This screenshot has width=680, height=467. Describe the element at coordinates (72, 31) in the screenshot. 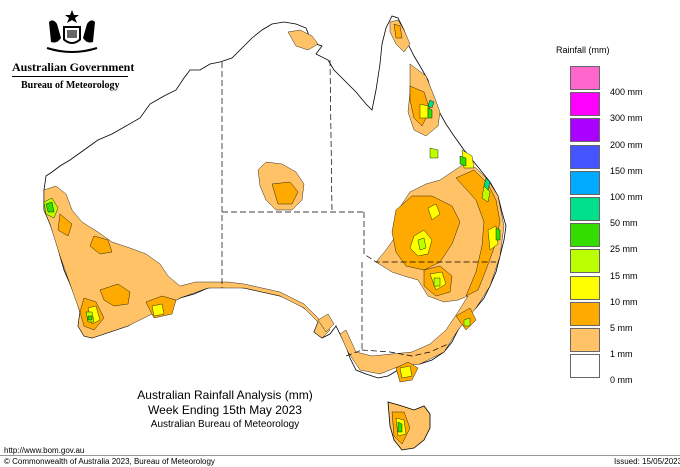

I see `coat-of-arms-icon` at that location.